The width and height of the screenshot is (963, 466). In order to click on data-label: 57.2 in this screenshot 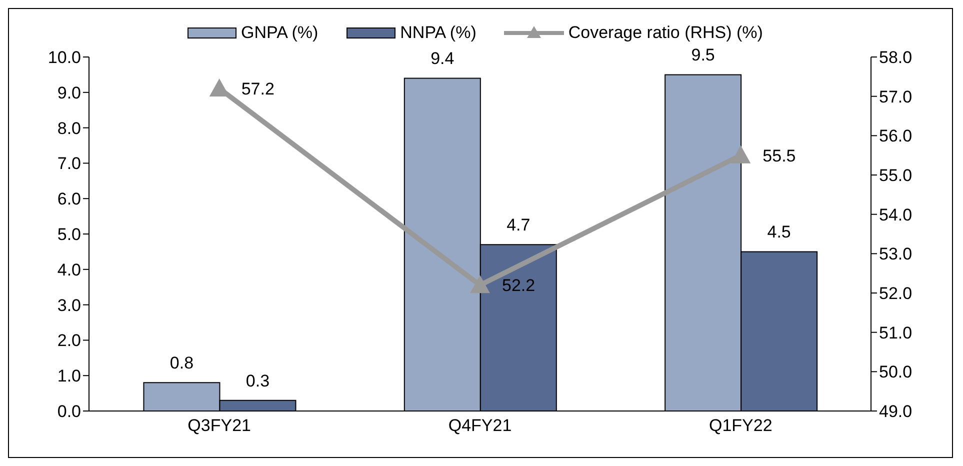, I will do `click(257, 89)`.